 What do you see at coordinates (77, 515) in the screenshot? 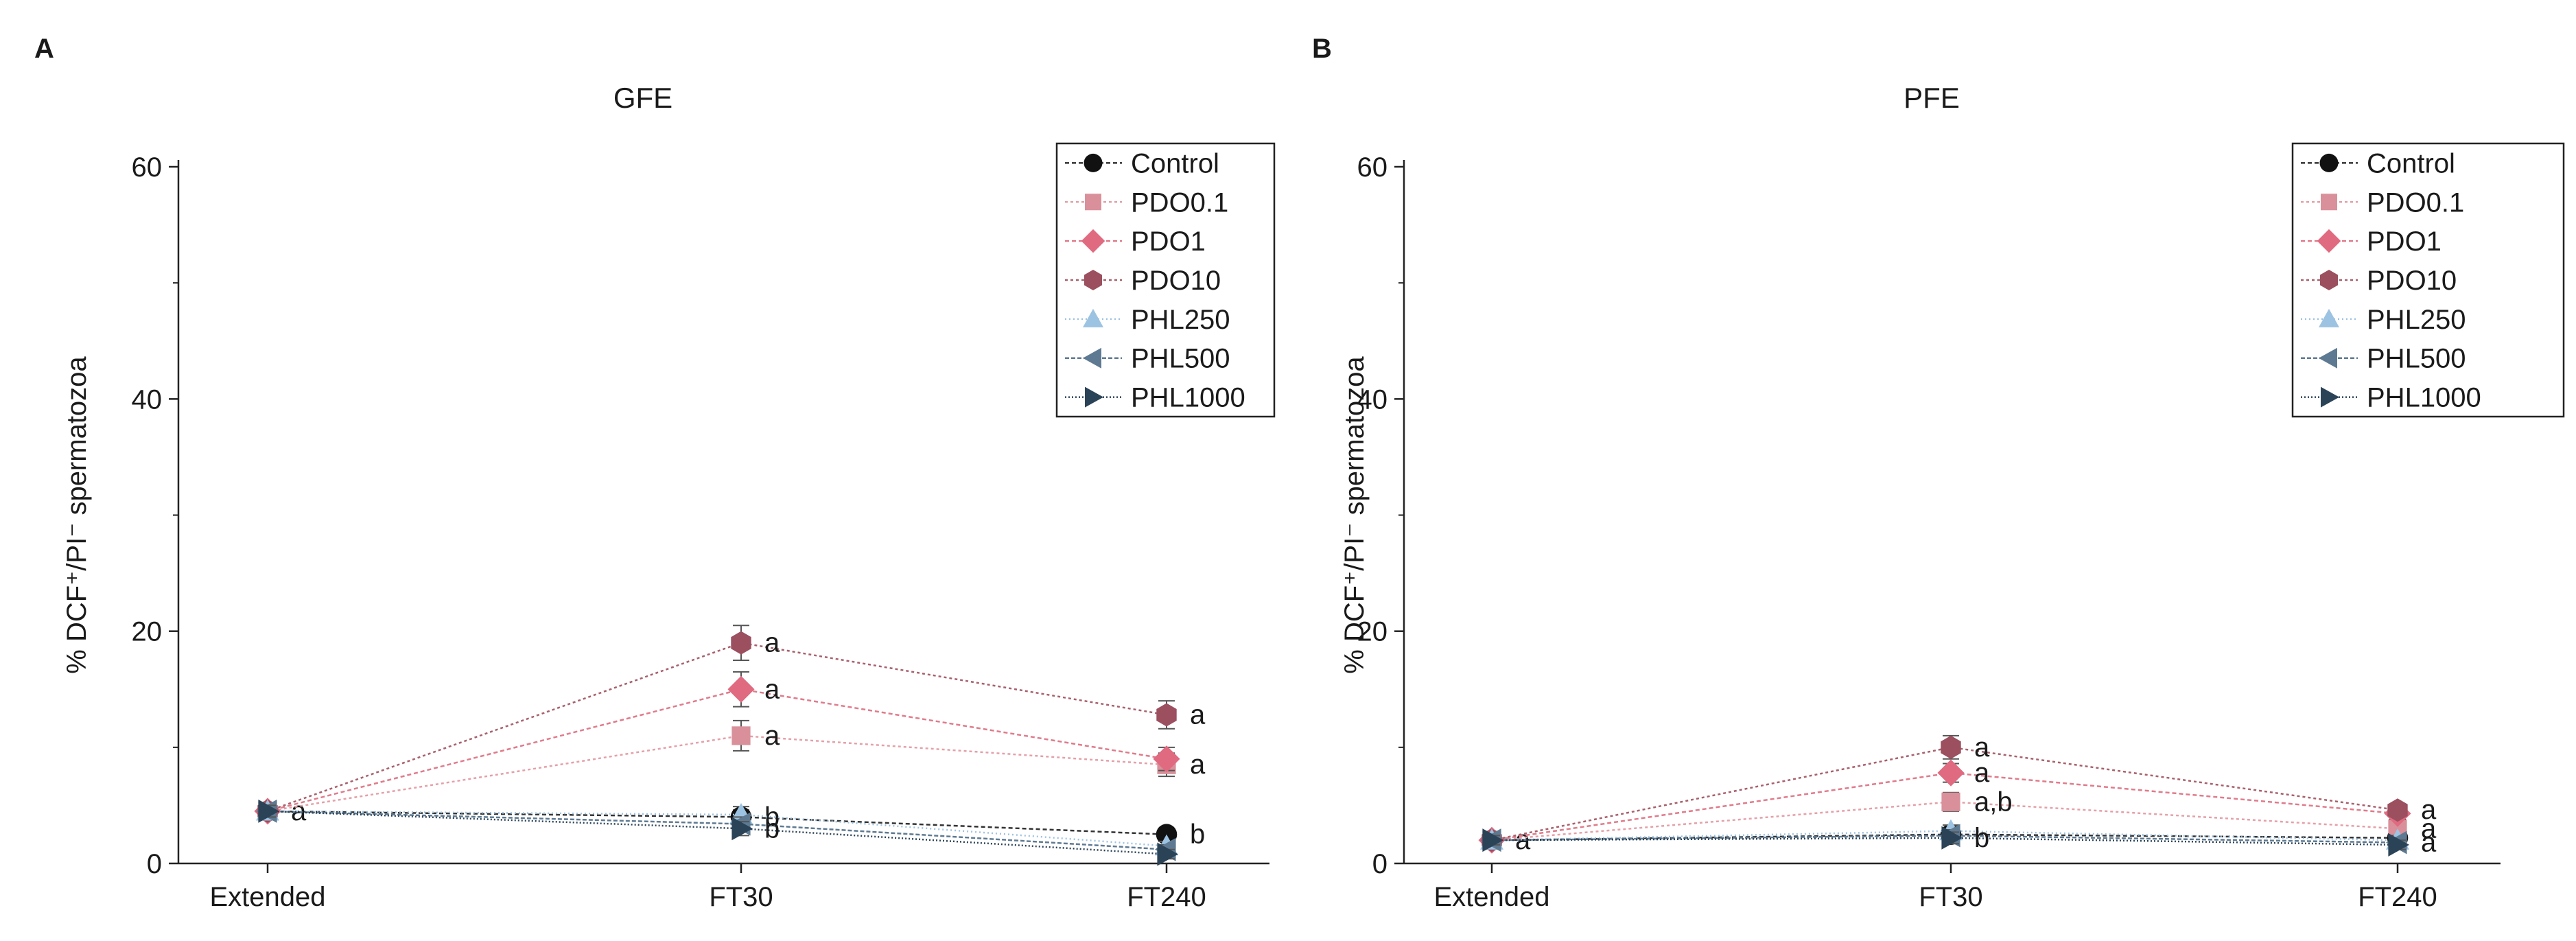
I see `y-axis-label: % DCF⁺/PI⁻ spermatozoa` at bounding box center [77, 515].